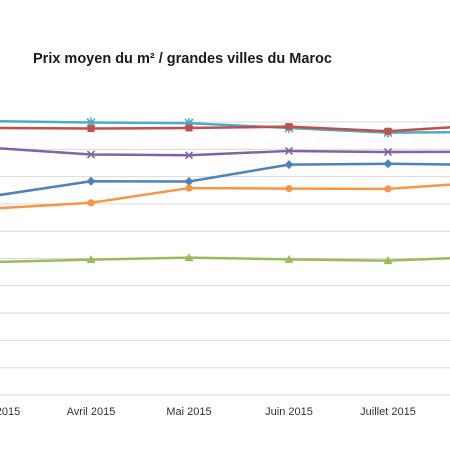 This screenshot has width=450, height=450. What do you see at coordinates (289, 412) in the screenshot?
I see `x-tick-label: Juin 2015` at bounding box center [289, 412].